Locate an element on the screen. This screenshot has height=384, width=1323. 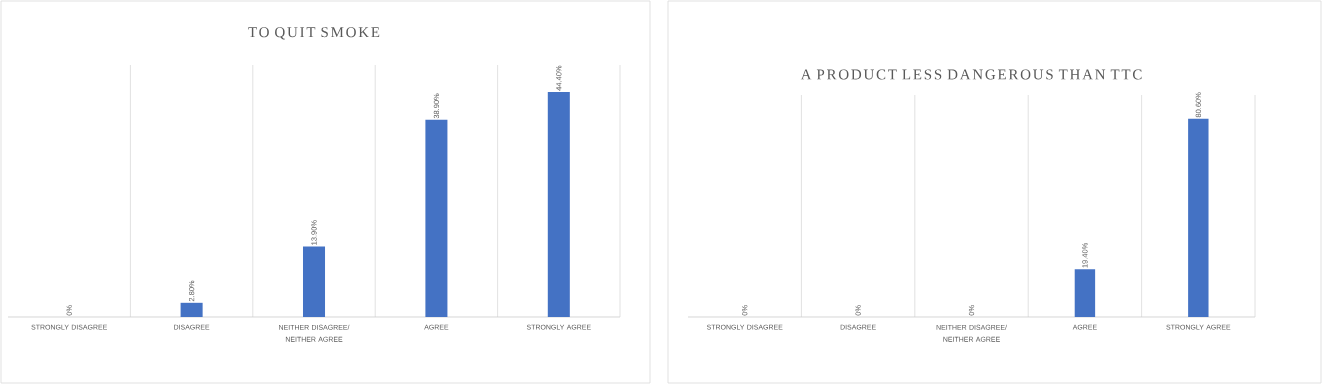
chart-title: TO QUIT SMOKE is located at coordinates (314, 33).